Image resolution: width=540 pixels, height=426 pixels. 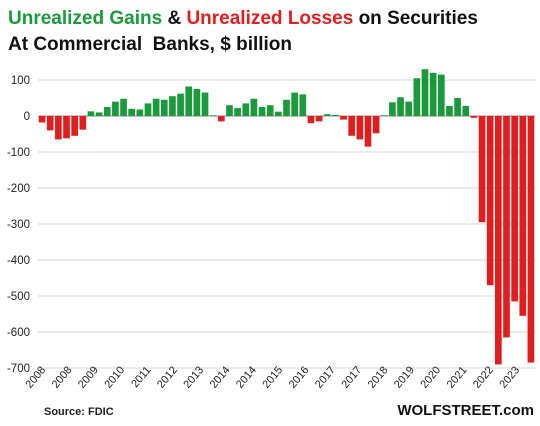 What do you see at coordinates (415, 18) in the screenshot?
I see `title-securities: on Securities` at bounding box center [415, 18].